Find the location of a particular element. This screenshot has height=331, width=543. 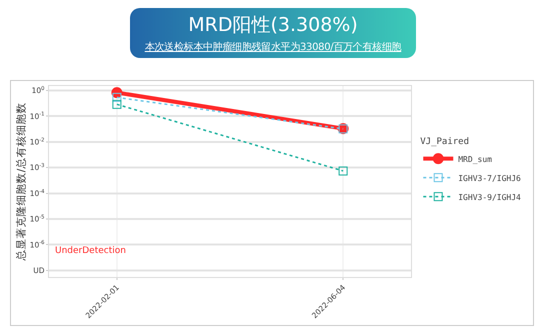

legend-title: VJ_Paired is located at coordinates (445, 142).